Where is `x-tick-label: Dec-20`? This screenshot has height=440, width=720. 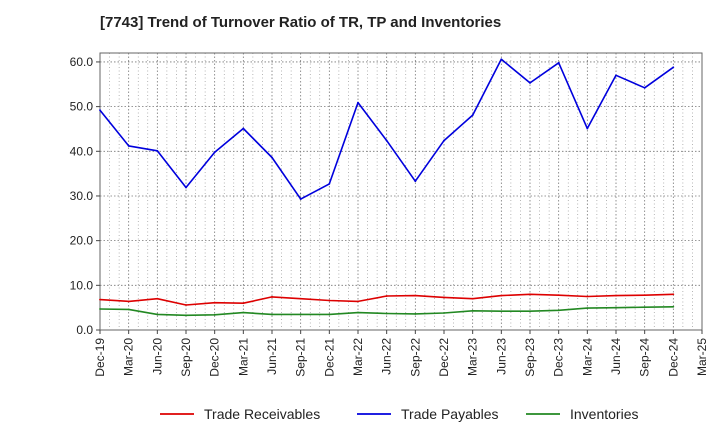 x-tick-label: Dec-20 is located at coordinates (215, 357).